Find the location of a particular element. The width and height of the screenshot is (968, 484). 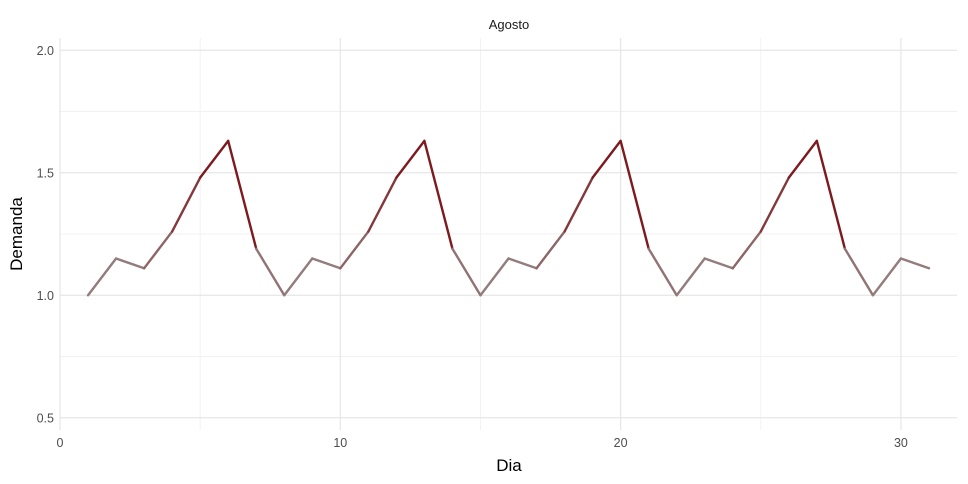

x-tick-label: 20 is located at coordinates (621, 443).